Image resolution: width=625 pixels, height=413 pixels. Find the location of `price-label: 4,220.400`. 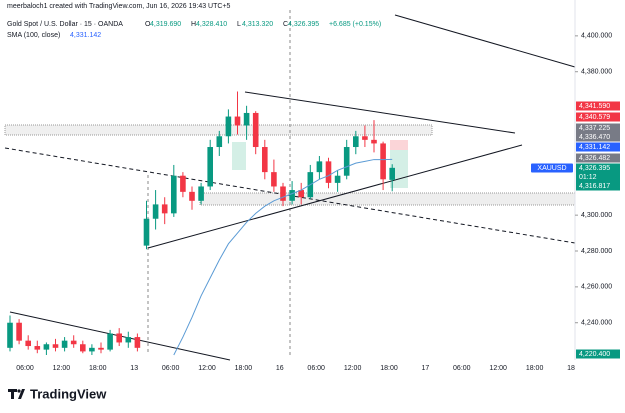

price-label: 4,220.400 is located at coordinates (594, 354).